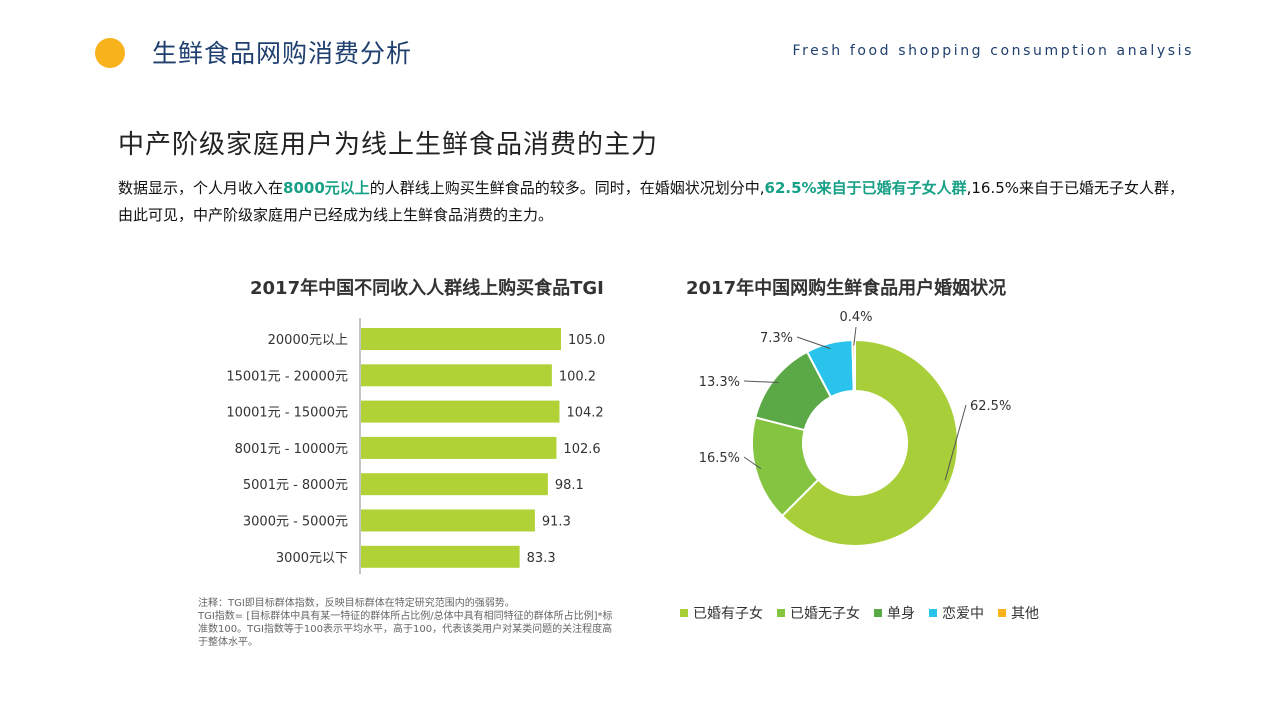 The image size is (1280, 720). What do you see at coordinates (291, 449) in the screenshot?
I see `bar-category-label: 8001元 - 10000元` at bounding box center [291, 449].